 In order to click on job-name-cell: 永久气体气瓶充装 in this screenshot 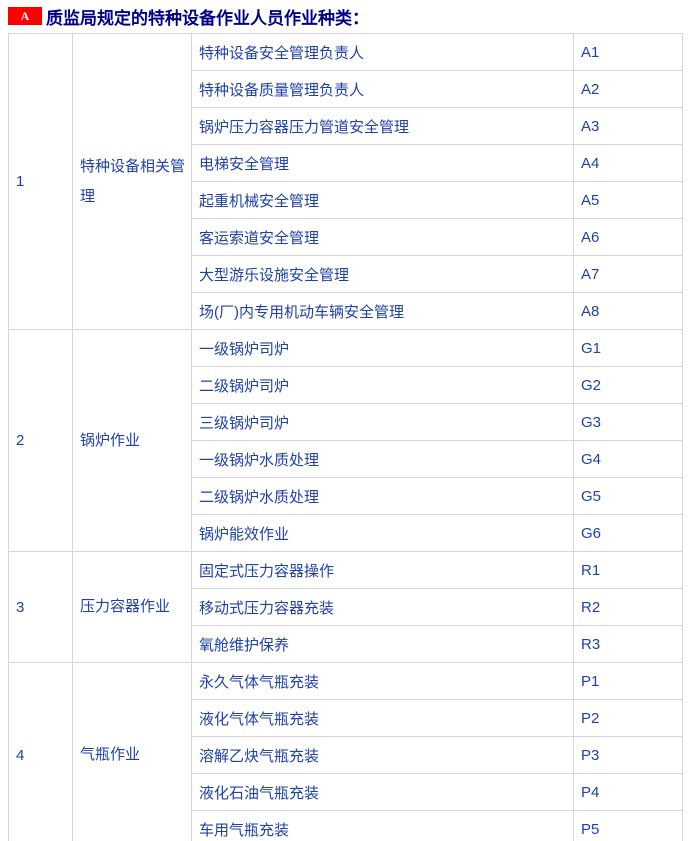, I will do `click(382, 681)`.